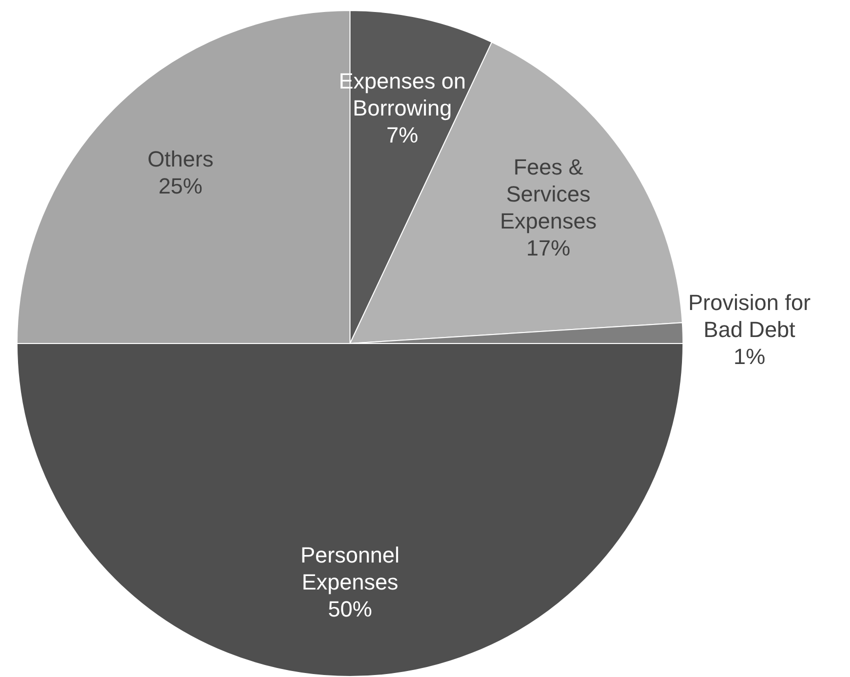  Describe the element at coordinates (548, 194) in the screenshot. I see `slice-label: Fees & Services Expenses` at that location.